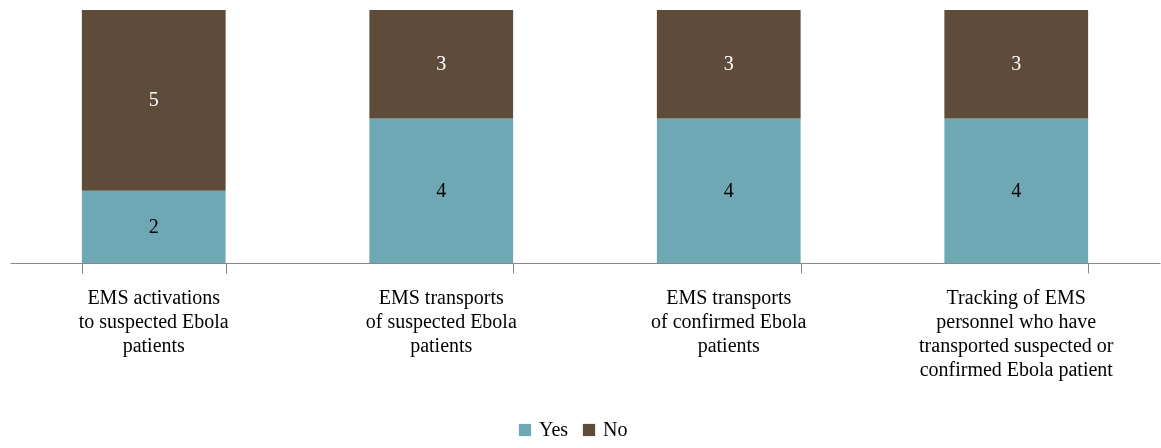 The height and width of the screenshot is (448, 1161). I want to click on x-tick-label: EMS activations to suspected Ebola patients, so click(153, 321).